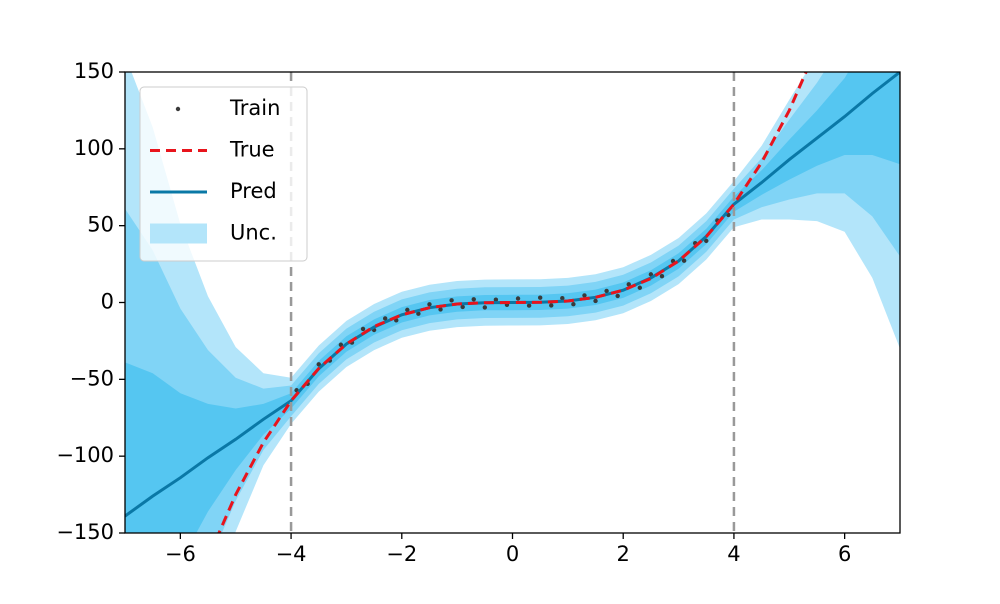  I want to click on x-tick-label: 4, so click(733, 554).